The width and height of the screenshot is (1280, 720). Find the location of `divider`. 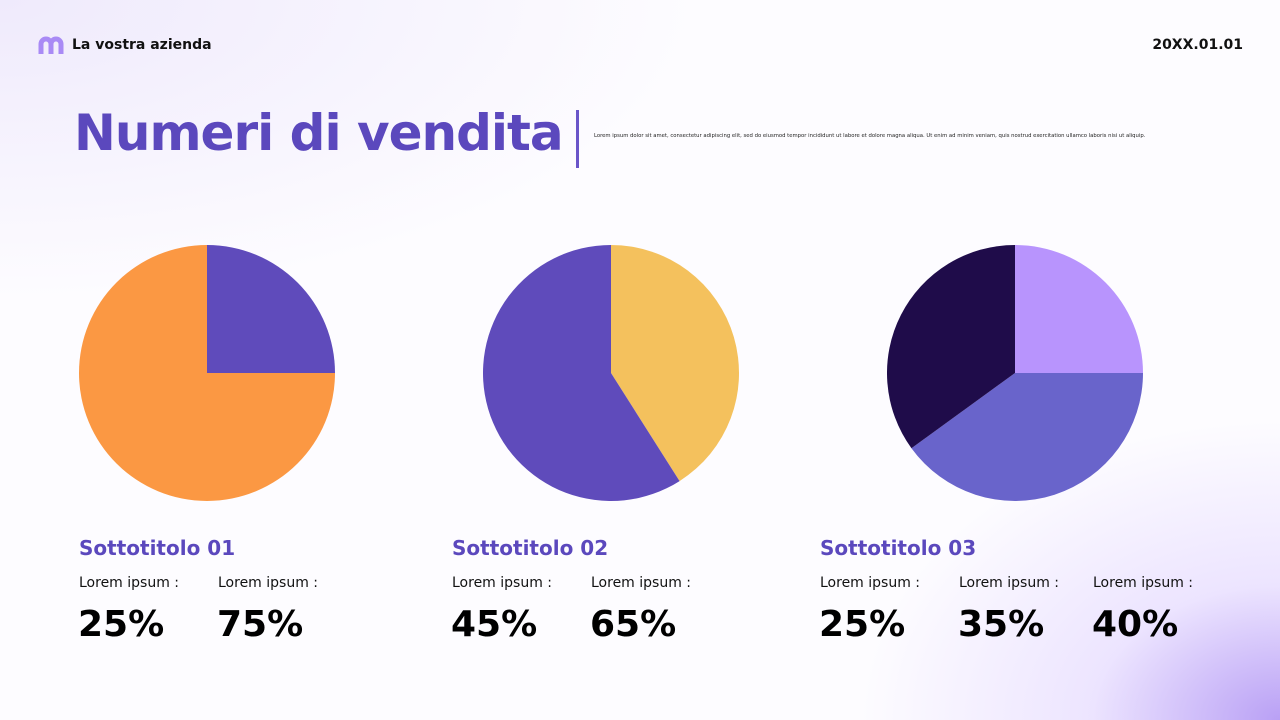

divider is located at coordinates (577, 139).